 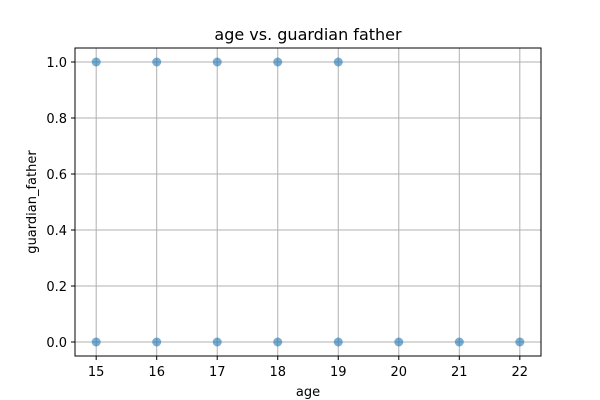 I want to click on x-tick-label: 22, so click(x=520, y=372).